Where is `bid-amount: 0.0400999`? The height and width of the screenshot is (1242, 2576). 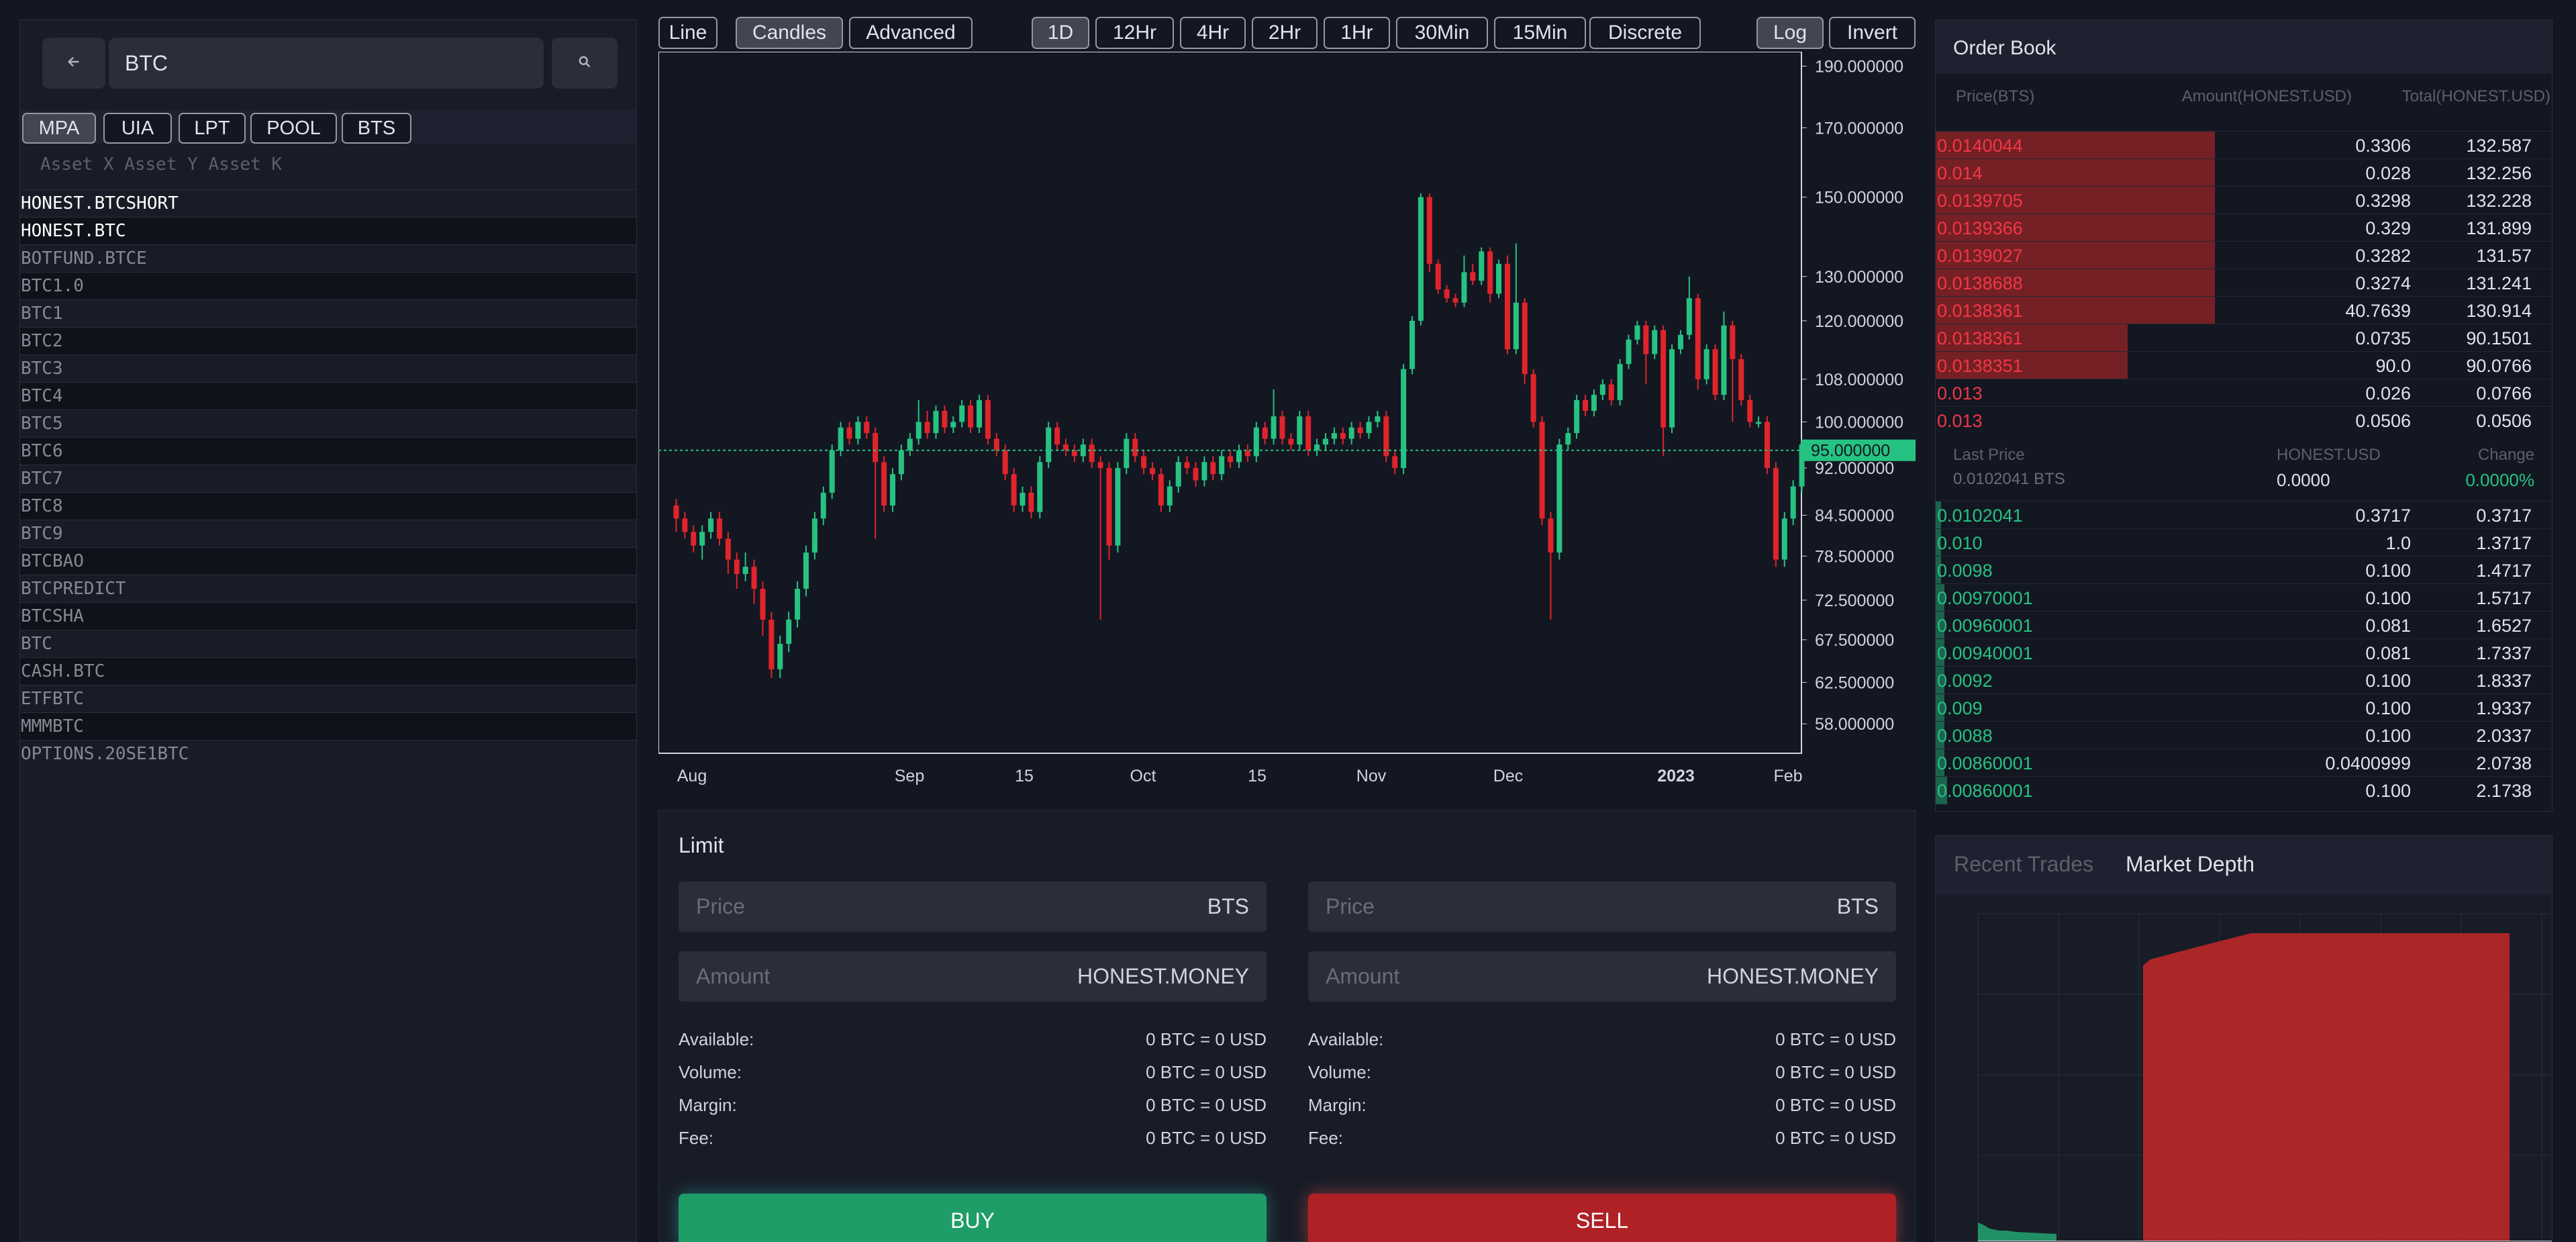 bid-amount: 0.0400999 is located at coordinates (2368, 763).